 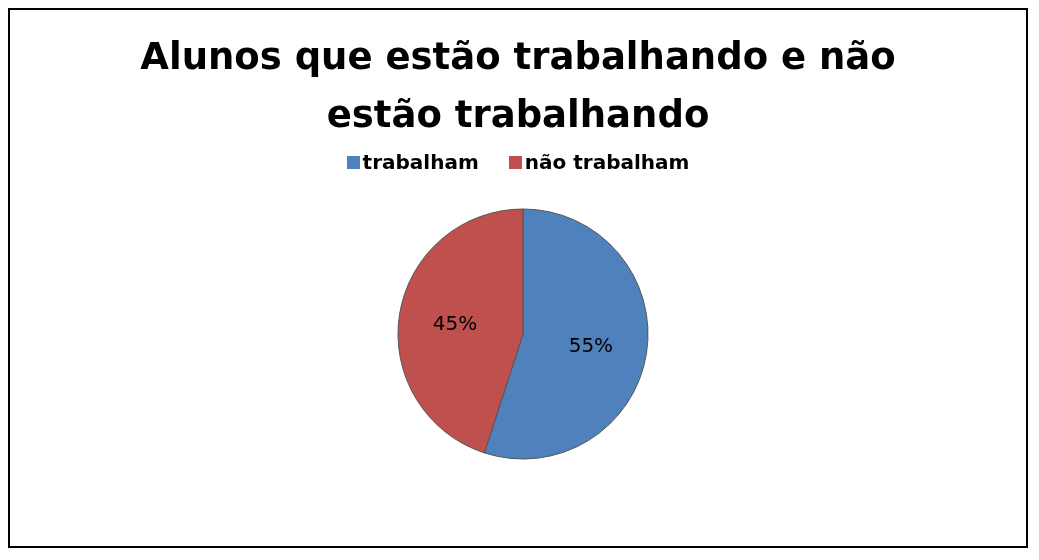 I want to click on data-label: 55%, so click(x=591, y=344).